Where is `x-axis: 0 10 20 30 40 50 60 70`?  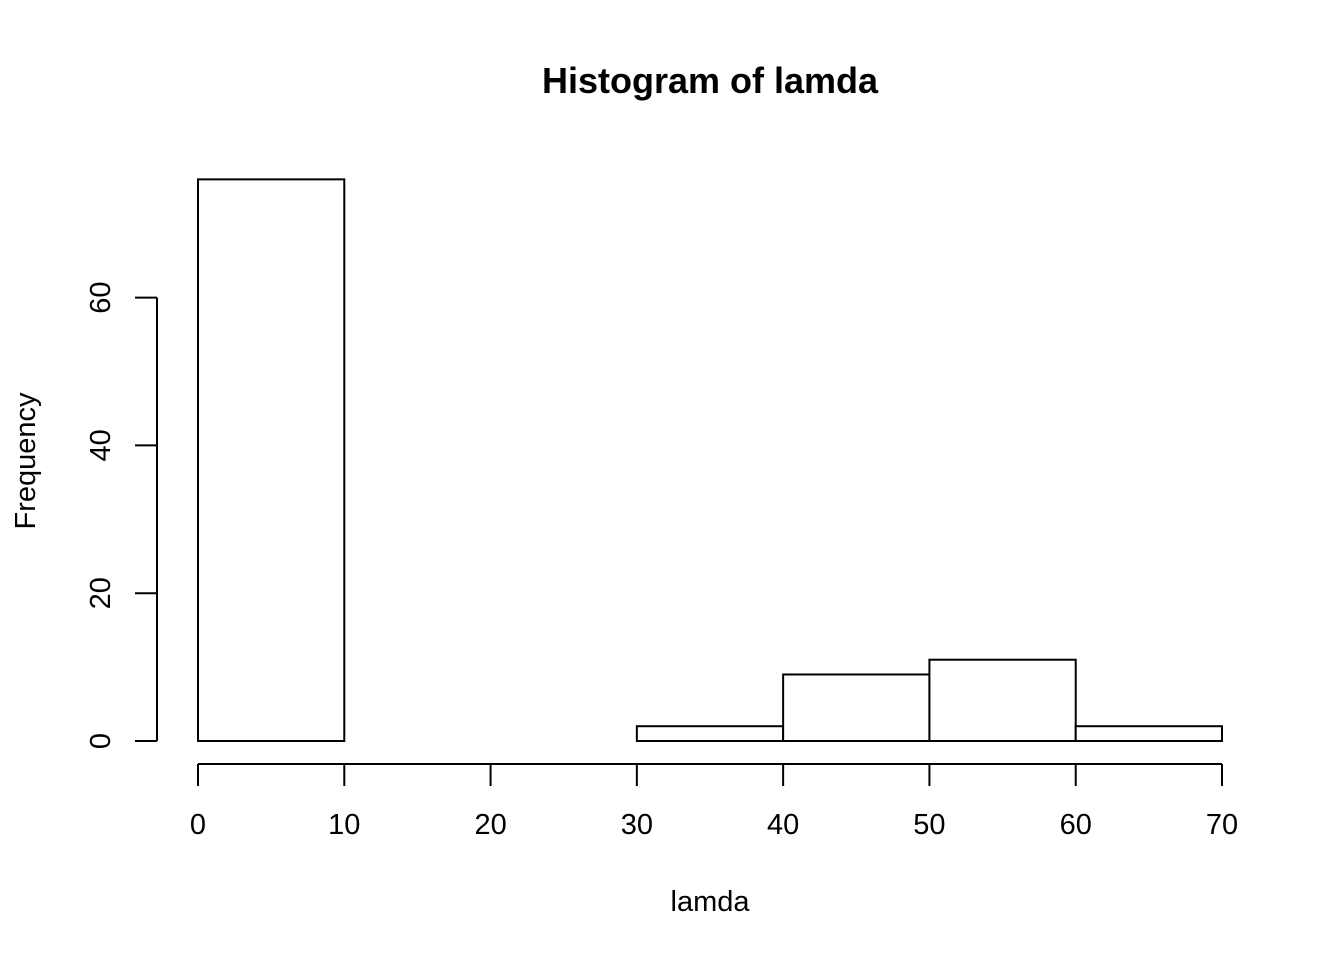
x-axis: 0 10 20 30 40 50 60 70 is located at coordinates (714, 802).